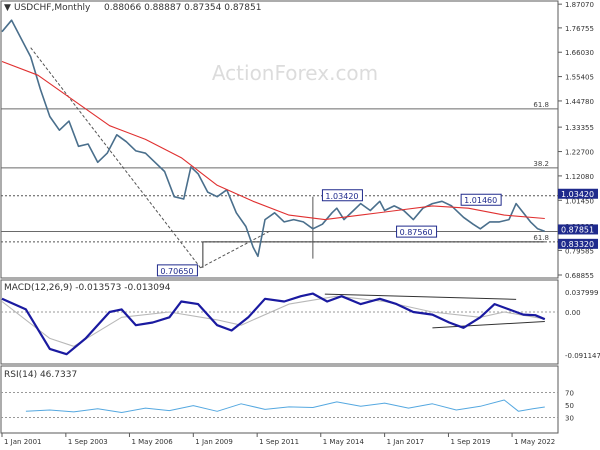  Describe the element at coordinates (273, 321) in the screenshot. I see `macd-signal-series` at that location.